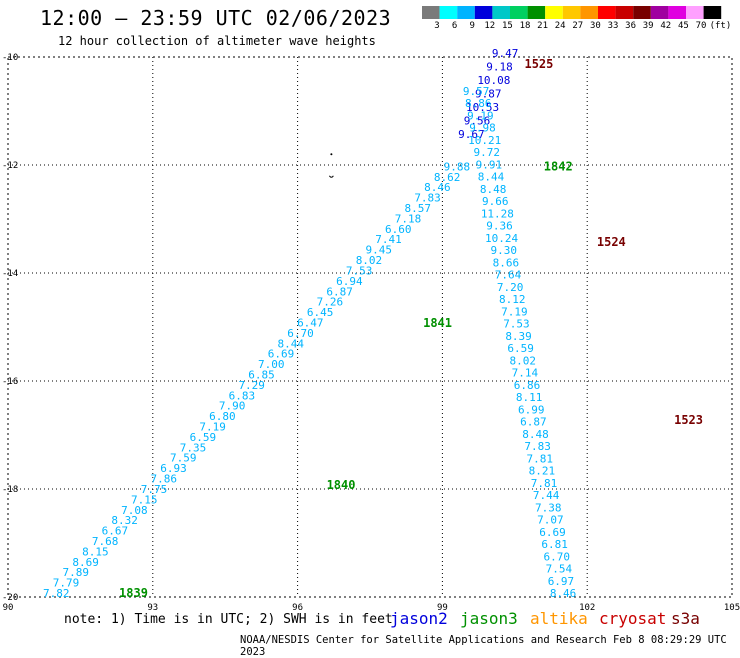 Image resolution: width=740 pixels, height=658 pixels. What do you see at coordinates (8, 608) in the screenshot?
I see `x-tick-label: 90` at bounding box center [8, 608].